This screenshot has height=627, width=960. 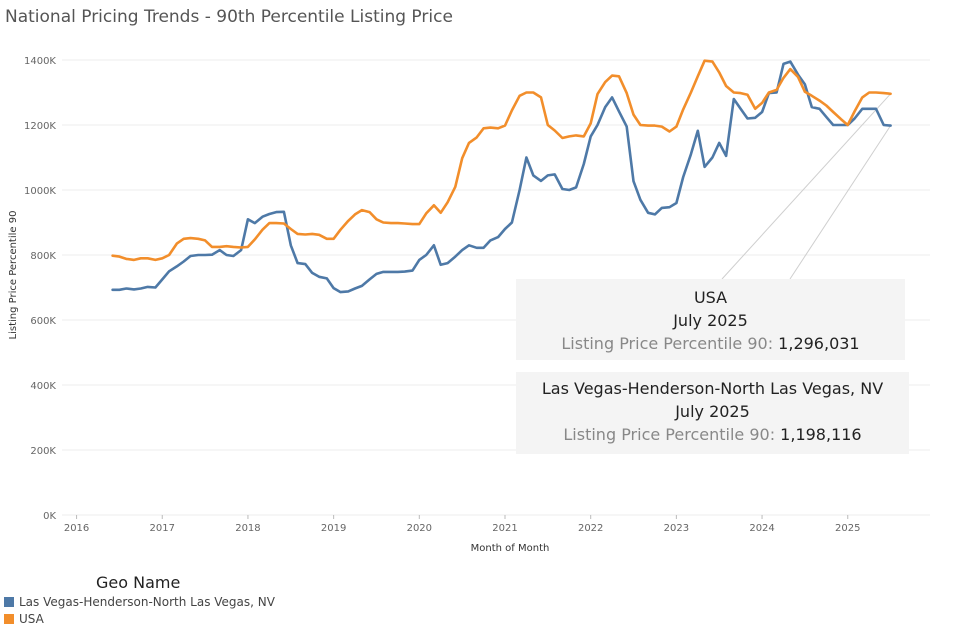 What do you see at coordinates (43, 256) in the screenshot?
I see `y-tick-label: 800K` at bounding box center [43, 256].